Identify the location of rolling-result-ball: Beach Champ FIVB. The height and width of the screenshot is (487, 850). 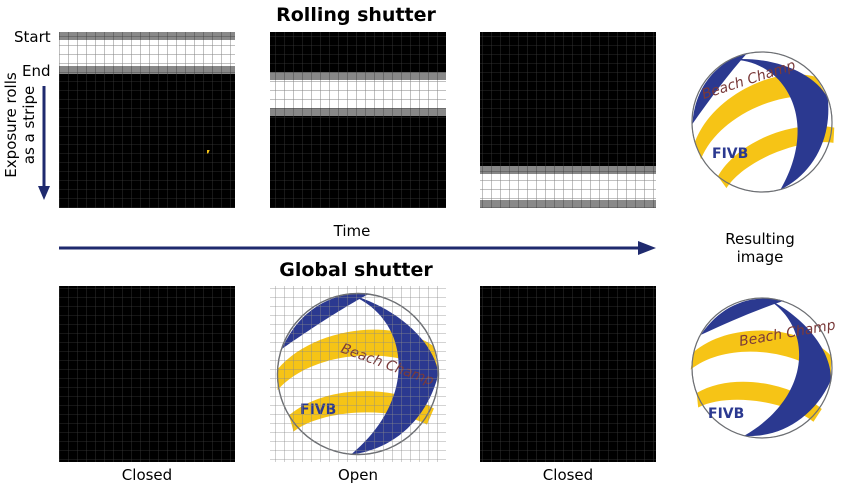
(760, 122).